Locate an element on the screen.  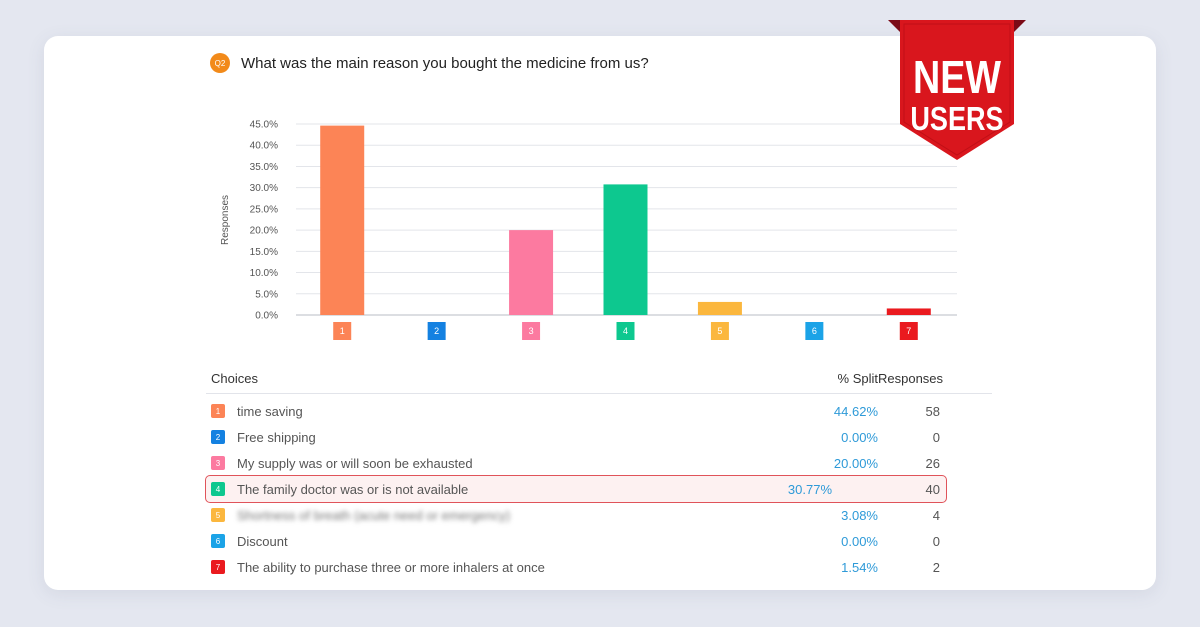
table-row: 2 Free shipping 0.00% 0 is located at coordinates (599, 437).